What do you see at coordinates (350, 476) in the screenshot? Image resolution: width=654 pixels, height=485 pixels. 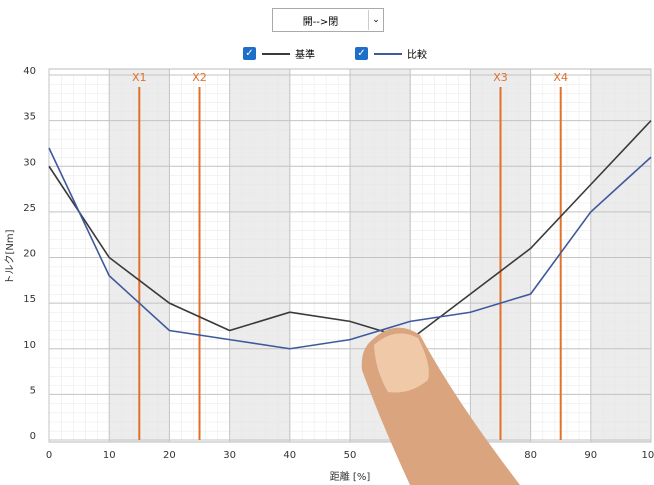 I see `x-axis-label: 距離 [%]` at bounding box center [350, 476].